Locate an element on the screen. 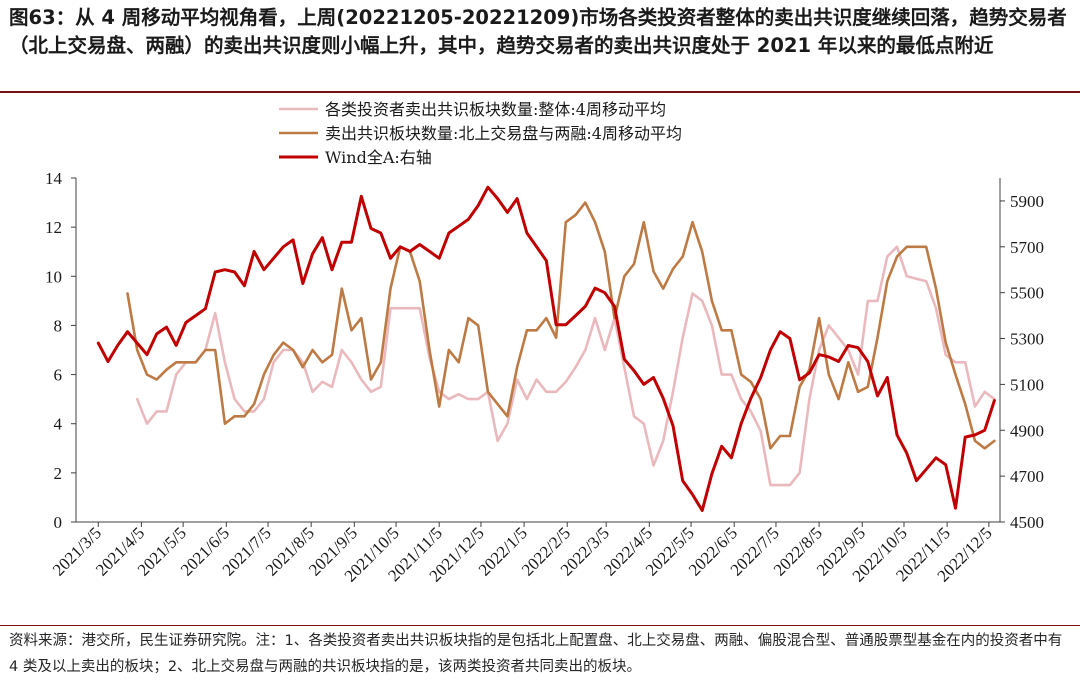  footer-divider is located at coordinates (540, 625).